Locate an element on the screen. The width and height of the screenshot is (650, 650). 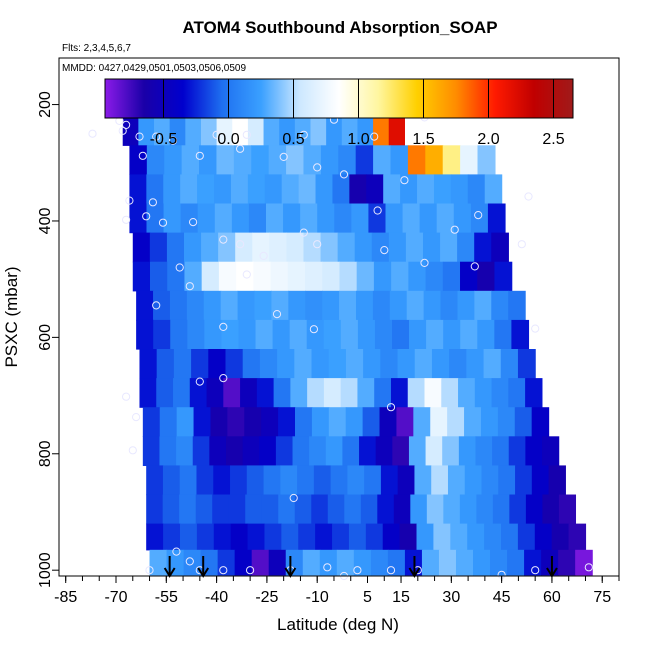
x-tick-label: 15 is located at coordinates (401, 597).